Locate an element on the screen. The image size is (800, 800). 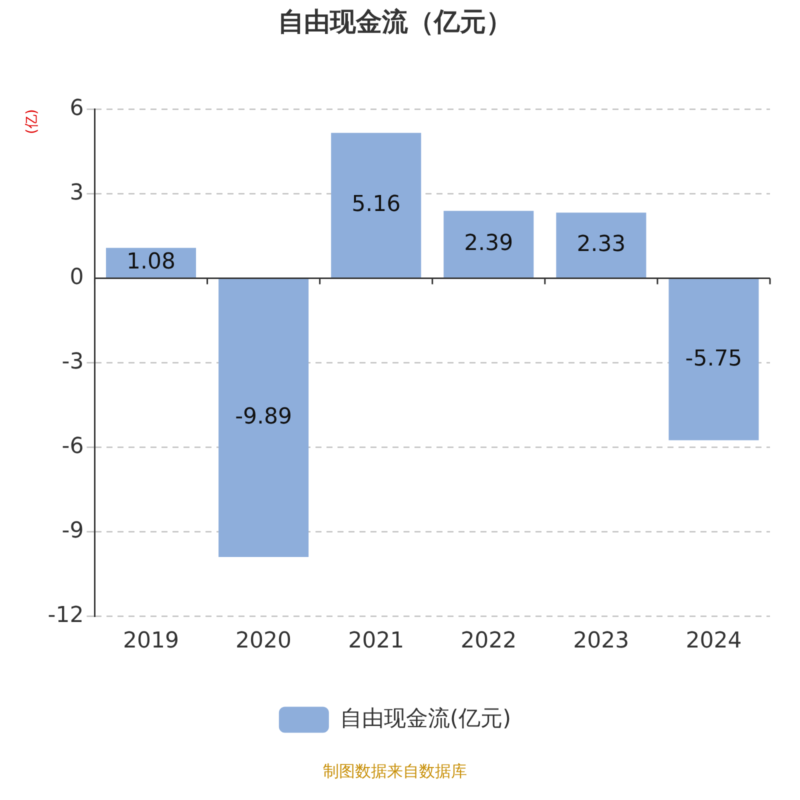
chart-title: 自由现金流（亿元） is located at coordinates (395, 22).